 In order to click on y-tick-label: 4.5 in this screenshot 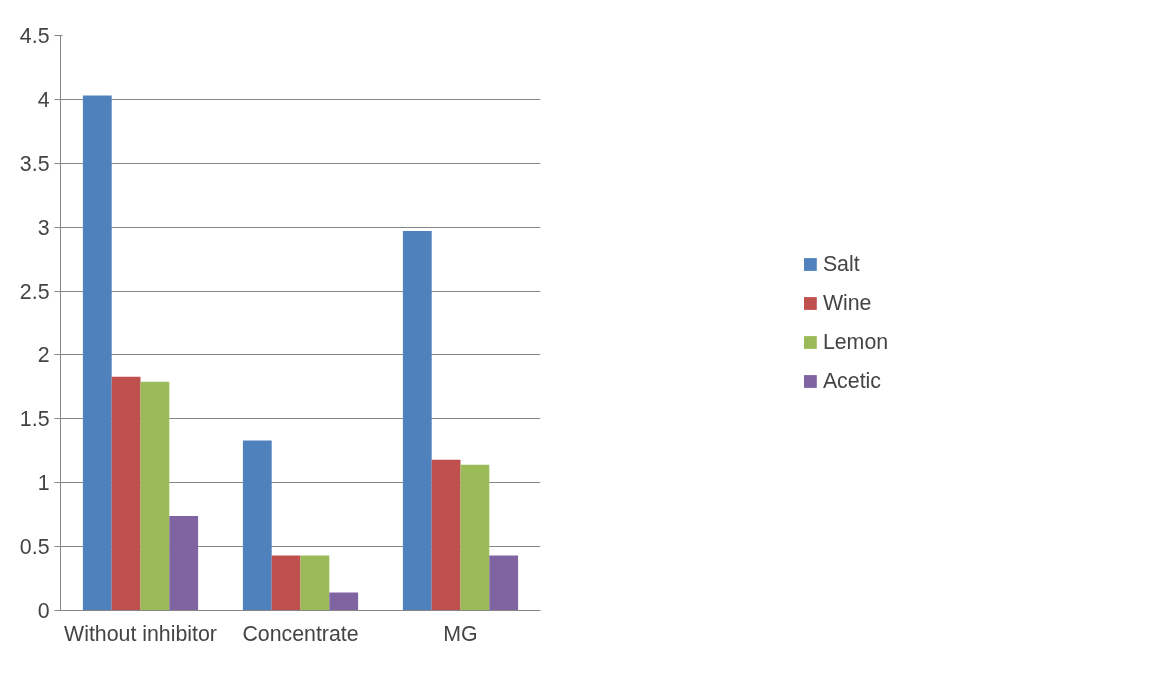, I will do `click(34, 36)`.